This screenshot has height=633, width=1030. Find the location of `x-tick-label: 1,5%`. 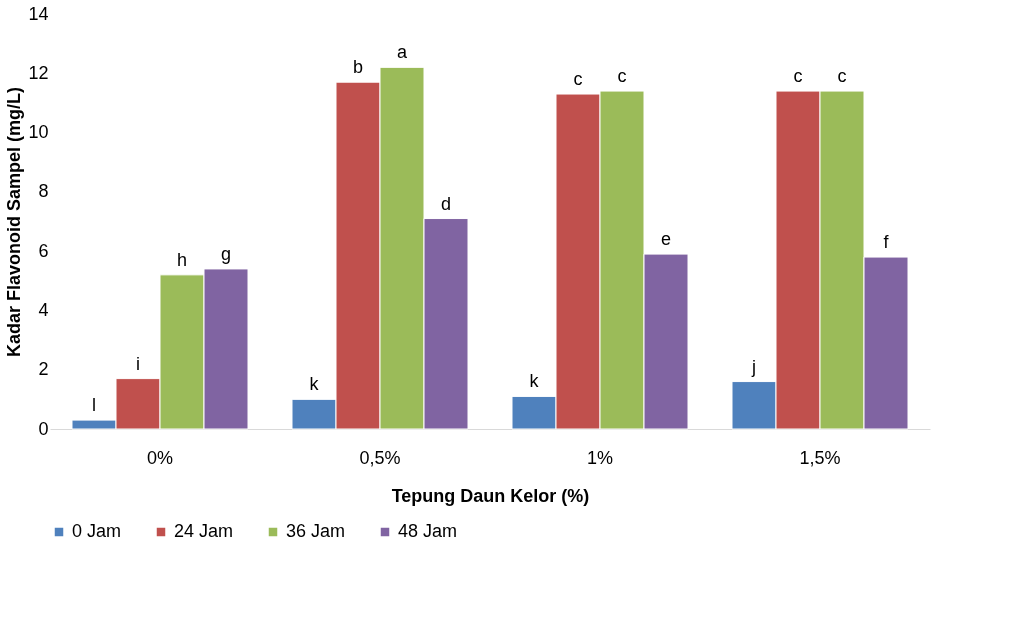

x-tick-label: 1,5% is located at coordinates (820, 457).